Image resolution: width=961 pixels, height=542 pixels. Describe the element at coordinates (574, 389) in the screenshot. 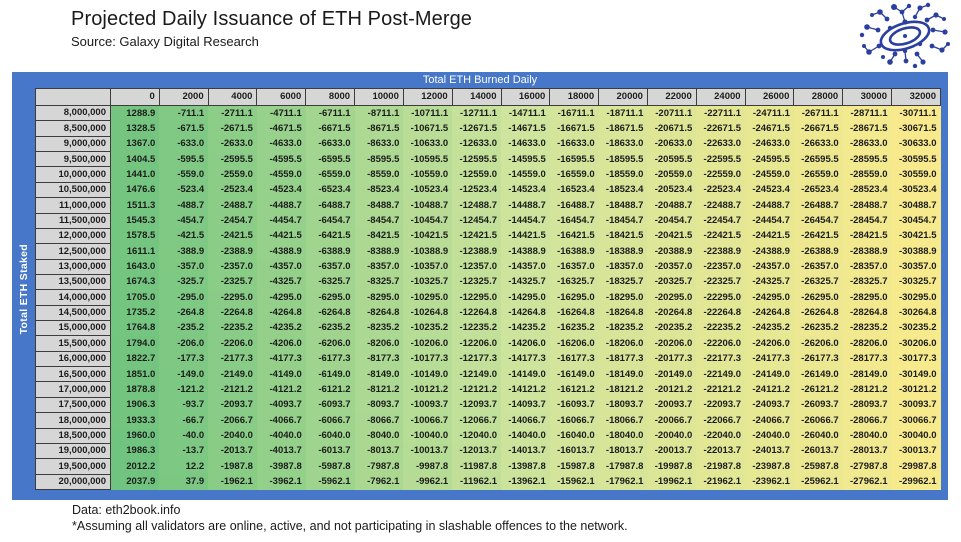

I see `heatmap-cell: -16121.2` at that location.